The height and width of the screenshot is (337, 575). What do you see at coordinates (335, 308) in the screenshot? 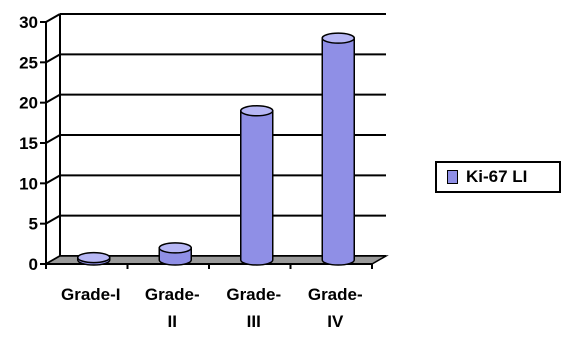
I see `x-category-label: Grade- IV` at bounding box center [335, 308].